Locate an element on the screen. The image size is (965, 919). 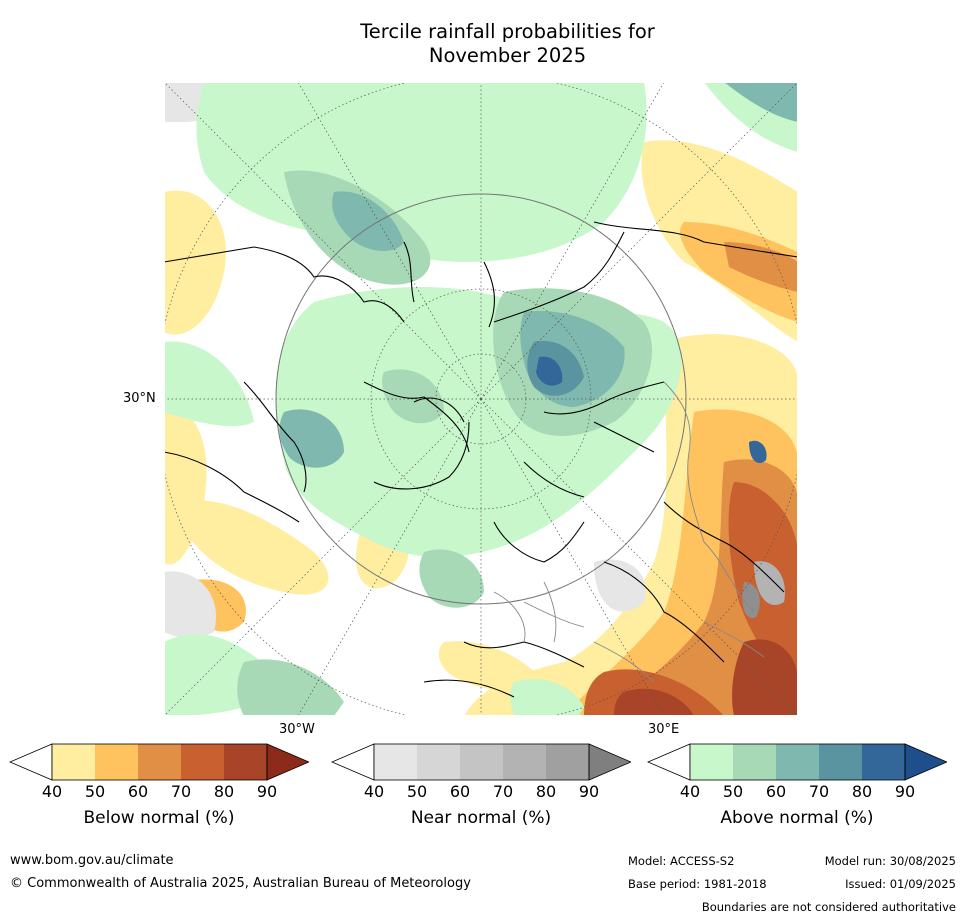
colorbar-near-normal-swatches is located at coordinates (481, 762).